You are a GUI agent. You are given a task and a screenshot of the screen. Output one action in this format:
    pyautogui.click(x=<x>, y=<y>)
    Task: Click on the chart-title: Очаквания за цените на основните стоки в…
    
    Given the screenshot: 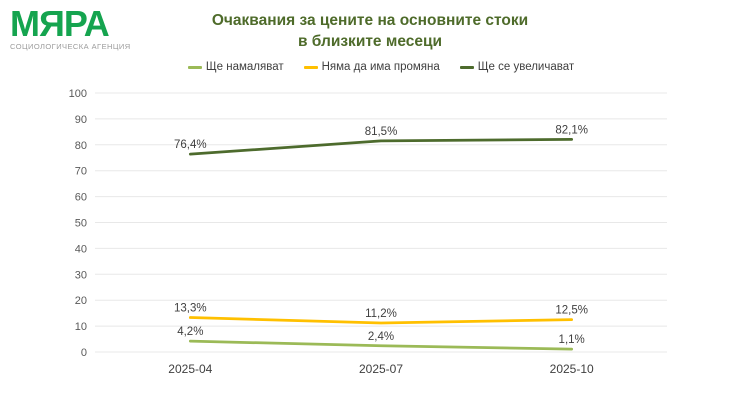 What is the action you would take?
    pyautogui.click(x=370, y=31)
    